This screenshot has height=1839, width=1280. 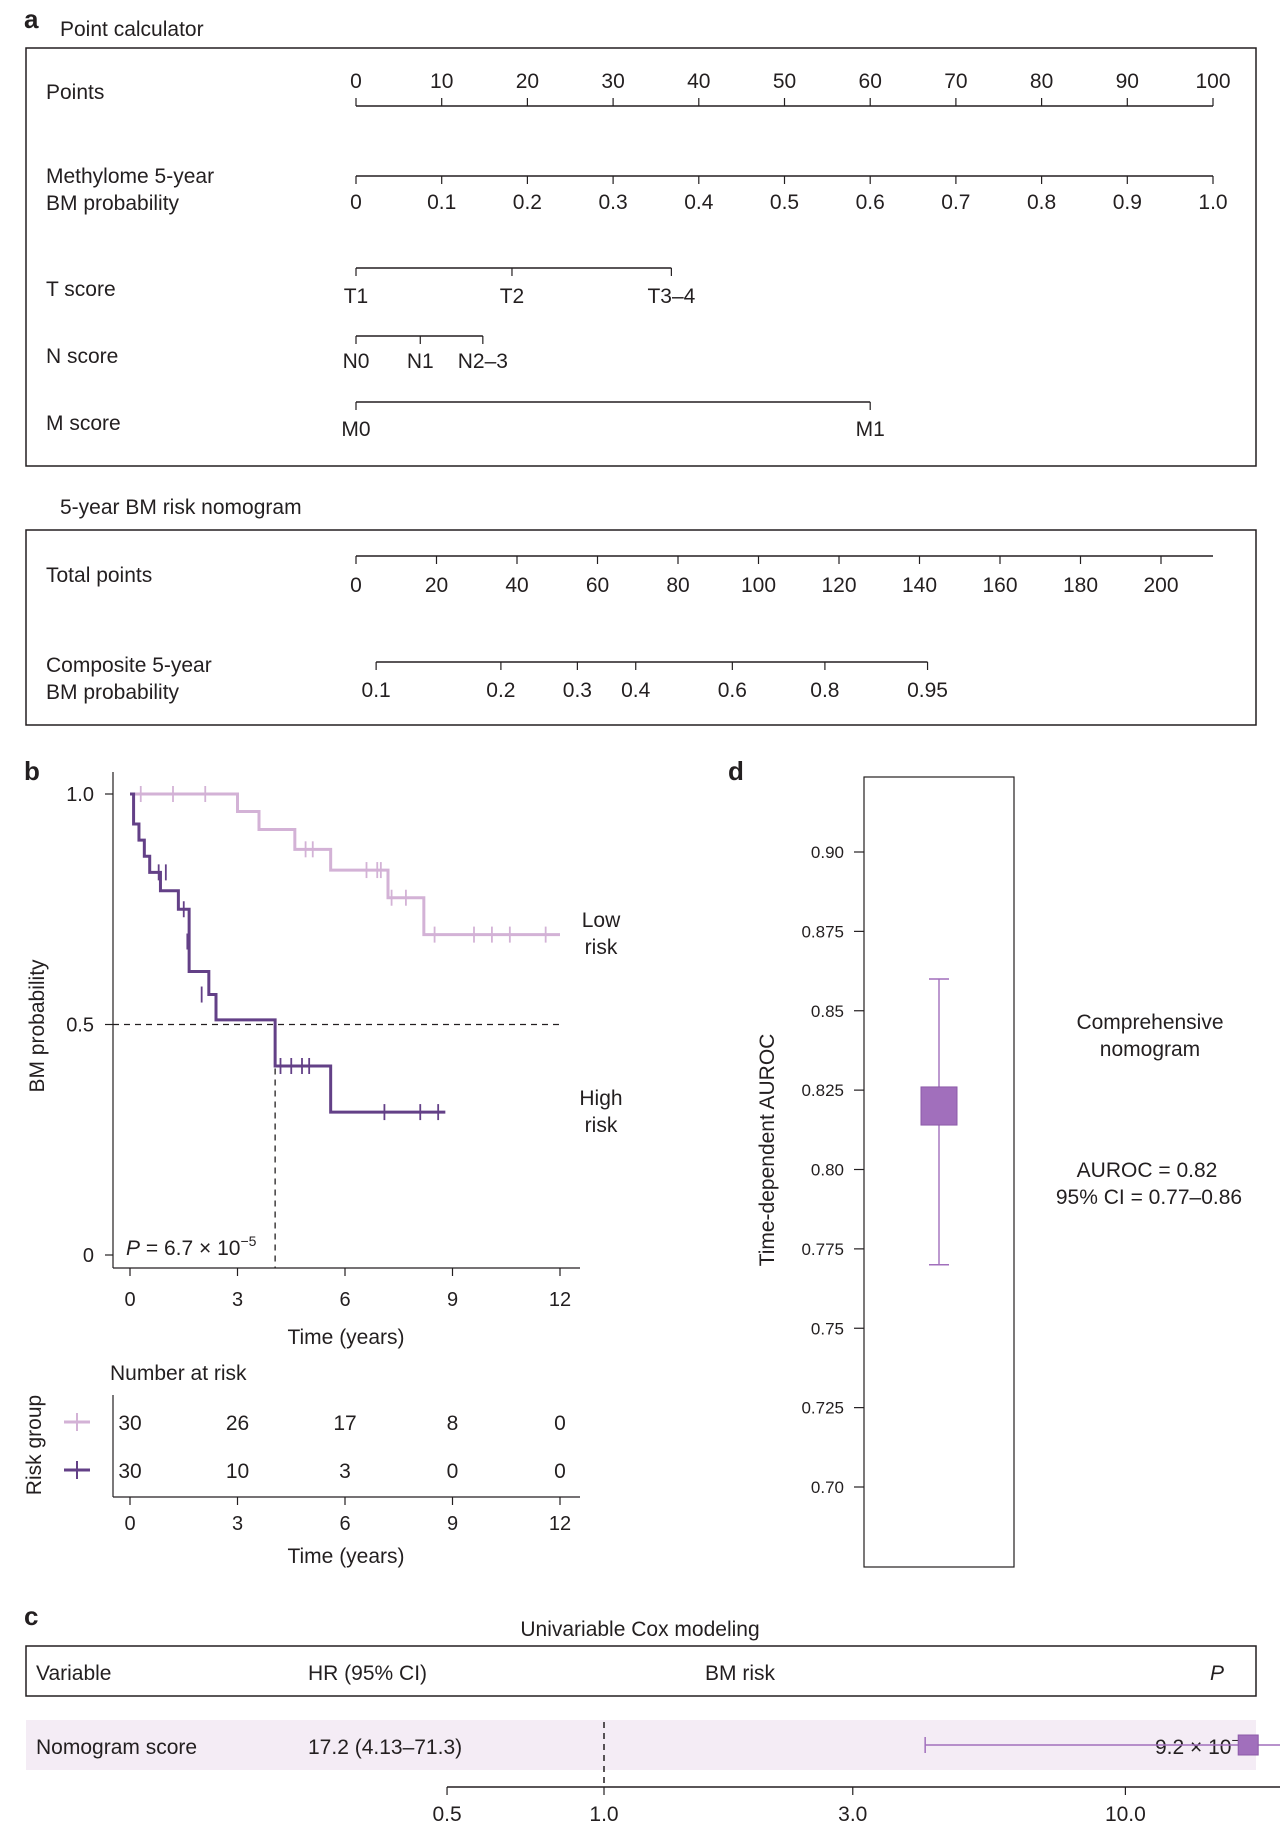 I want to click on auroc-frame, so click(x=939, y=1172).